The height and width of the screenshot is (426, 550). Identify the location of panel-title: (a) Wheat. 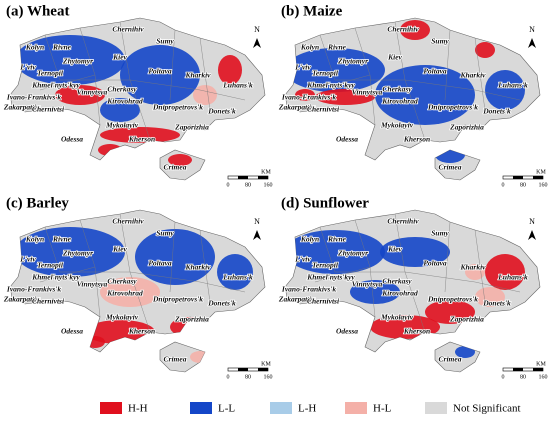
(37, 11).